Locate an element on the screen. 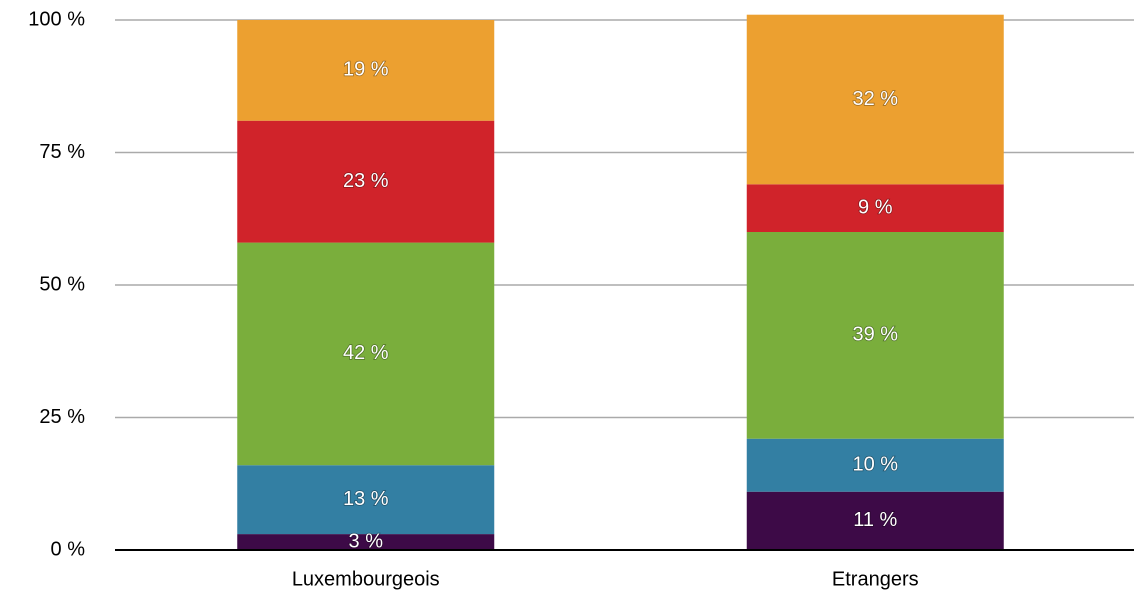 The image size is (1134, 593). value-label: 10 % is located at coordinates (875, 464).